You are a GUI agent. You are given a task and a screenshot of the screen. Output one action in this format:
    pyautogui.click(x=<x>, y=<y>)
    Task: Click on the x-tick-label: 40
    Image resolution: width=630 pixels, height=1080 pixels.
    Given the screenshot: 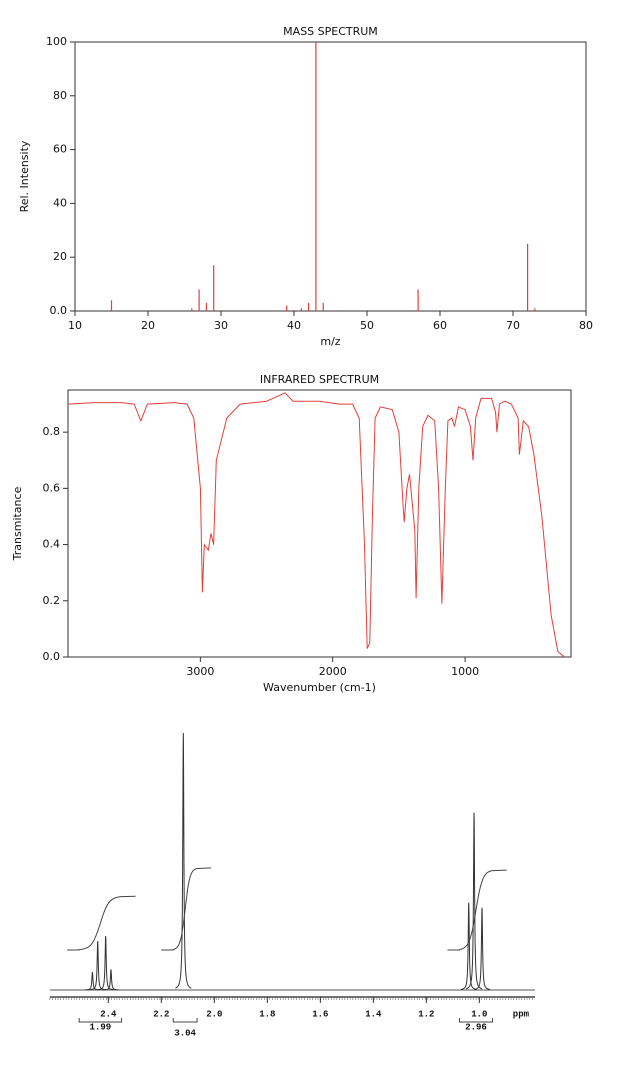 What is the action you would take?
    pyautogui.click(x=294, y=325)
    